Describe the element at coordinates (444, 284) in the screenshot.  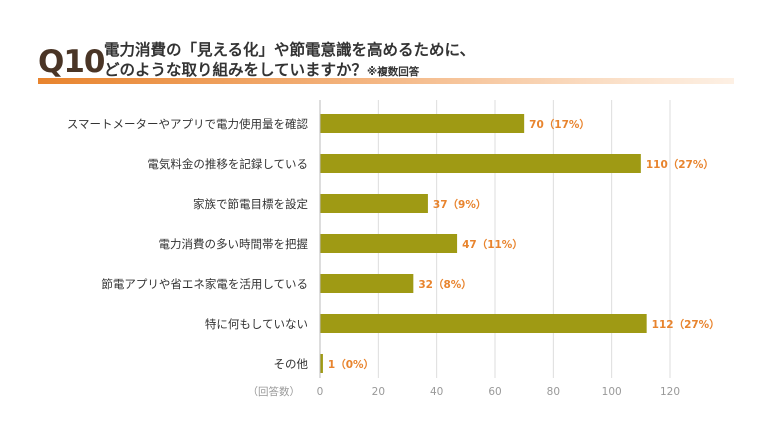
I see `data-label: 32（8%）` at that location.